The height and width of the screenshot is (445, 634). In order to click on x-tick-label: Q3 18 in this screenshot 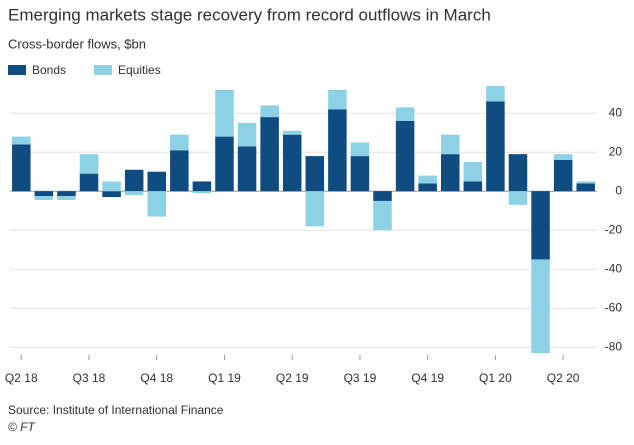, I will do `click(89, 378)`.